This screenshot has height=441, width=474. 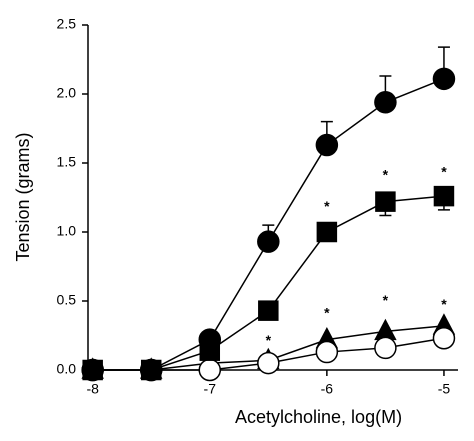 What do you see at coordinates (67, 162) in the screenshot?
I see `y-tick-label: 1.5` at bounding box center [67, 162].